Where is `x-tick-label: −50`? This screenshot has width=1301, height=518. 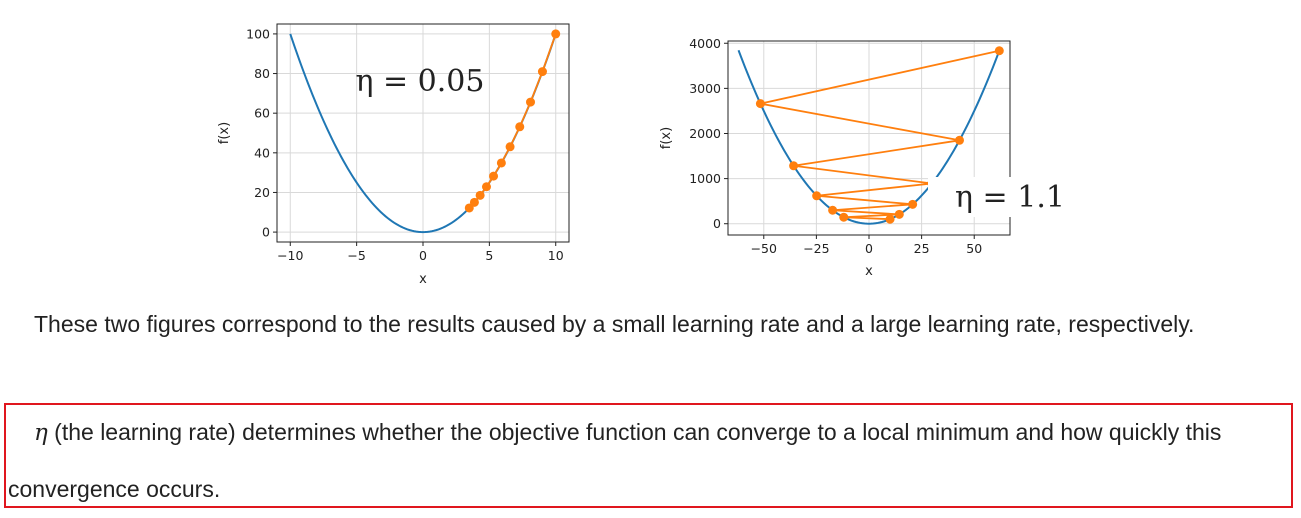 x-tick-label: −50 is located at coordinates (764, 248).